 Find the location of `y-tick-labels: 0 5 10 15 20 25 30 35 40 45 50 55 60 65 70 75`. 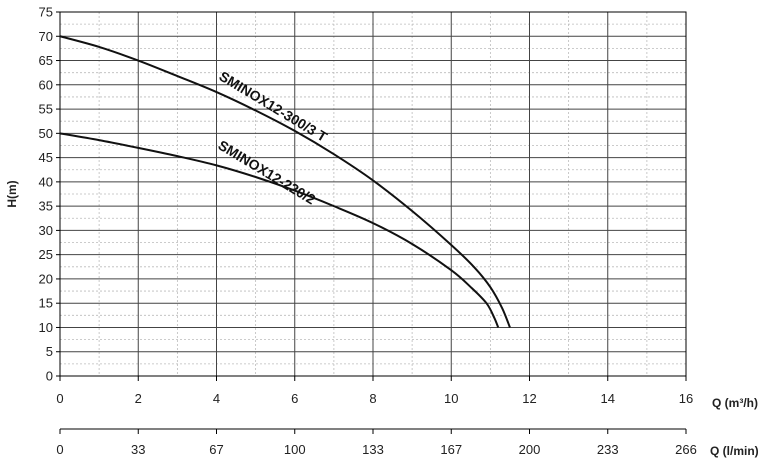

y-tick-labels: 0 5 10 15 20 25 30 35 40 45 50 55 60 65 70 75 is located at coordinates (49, 194).